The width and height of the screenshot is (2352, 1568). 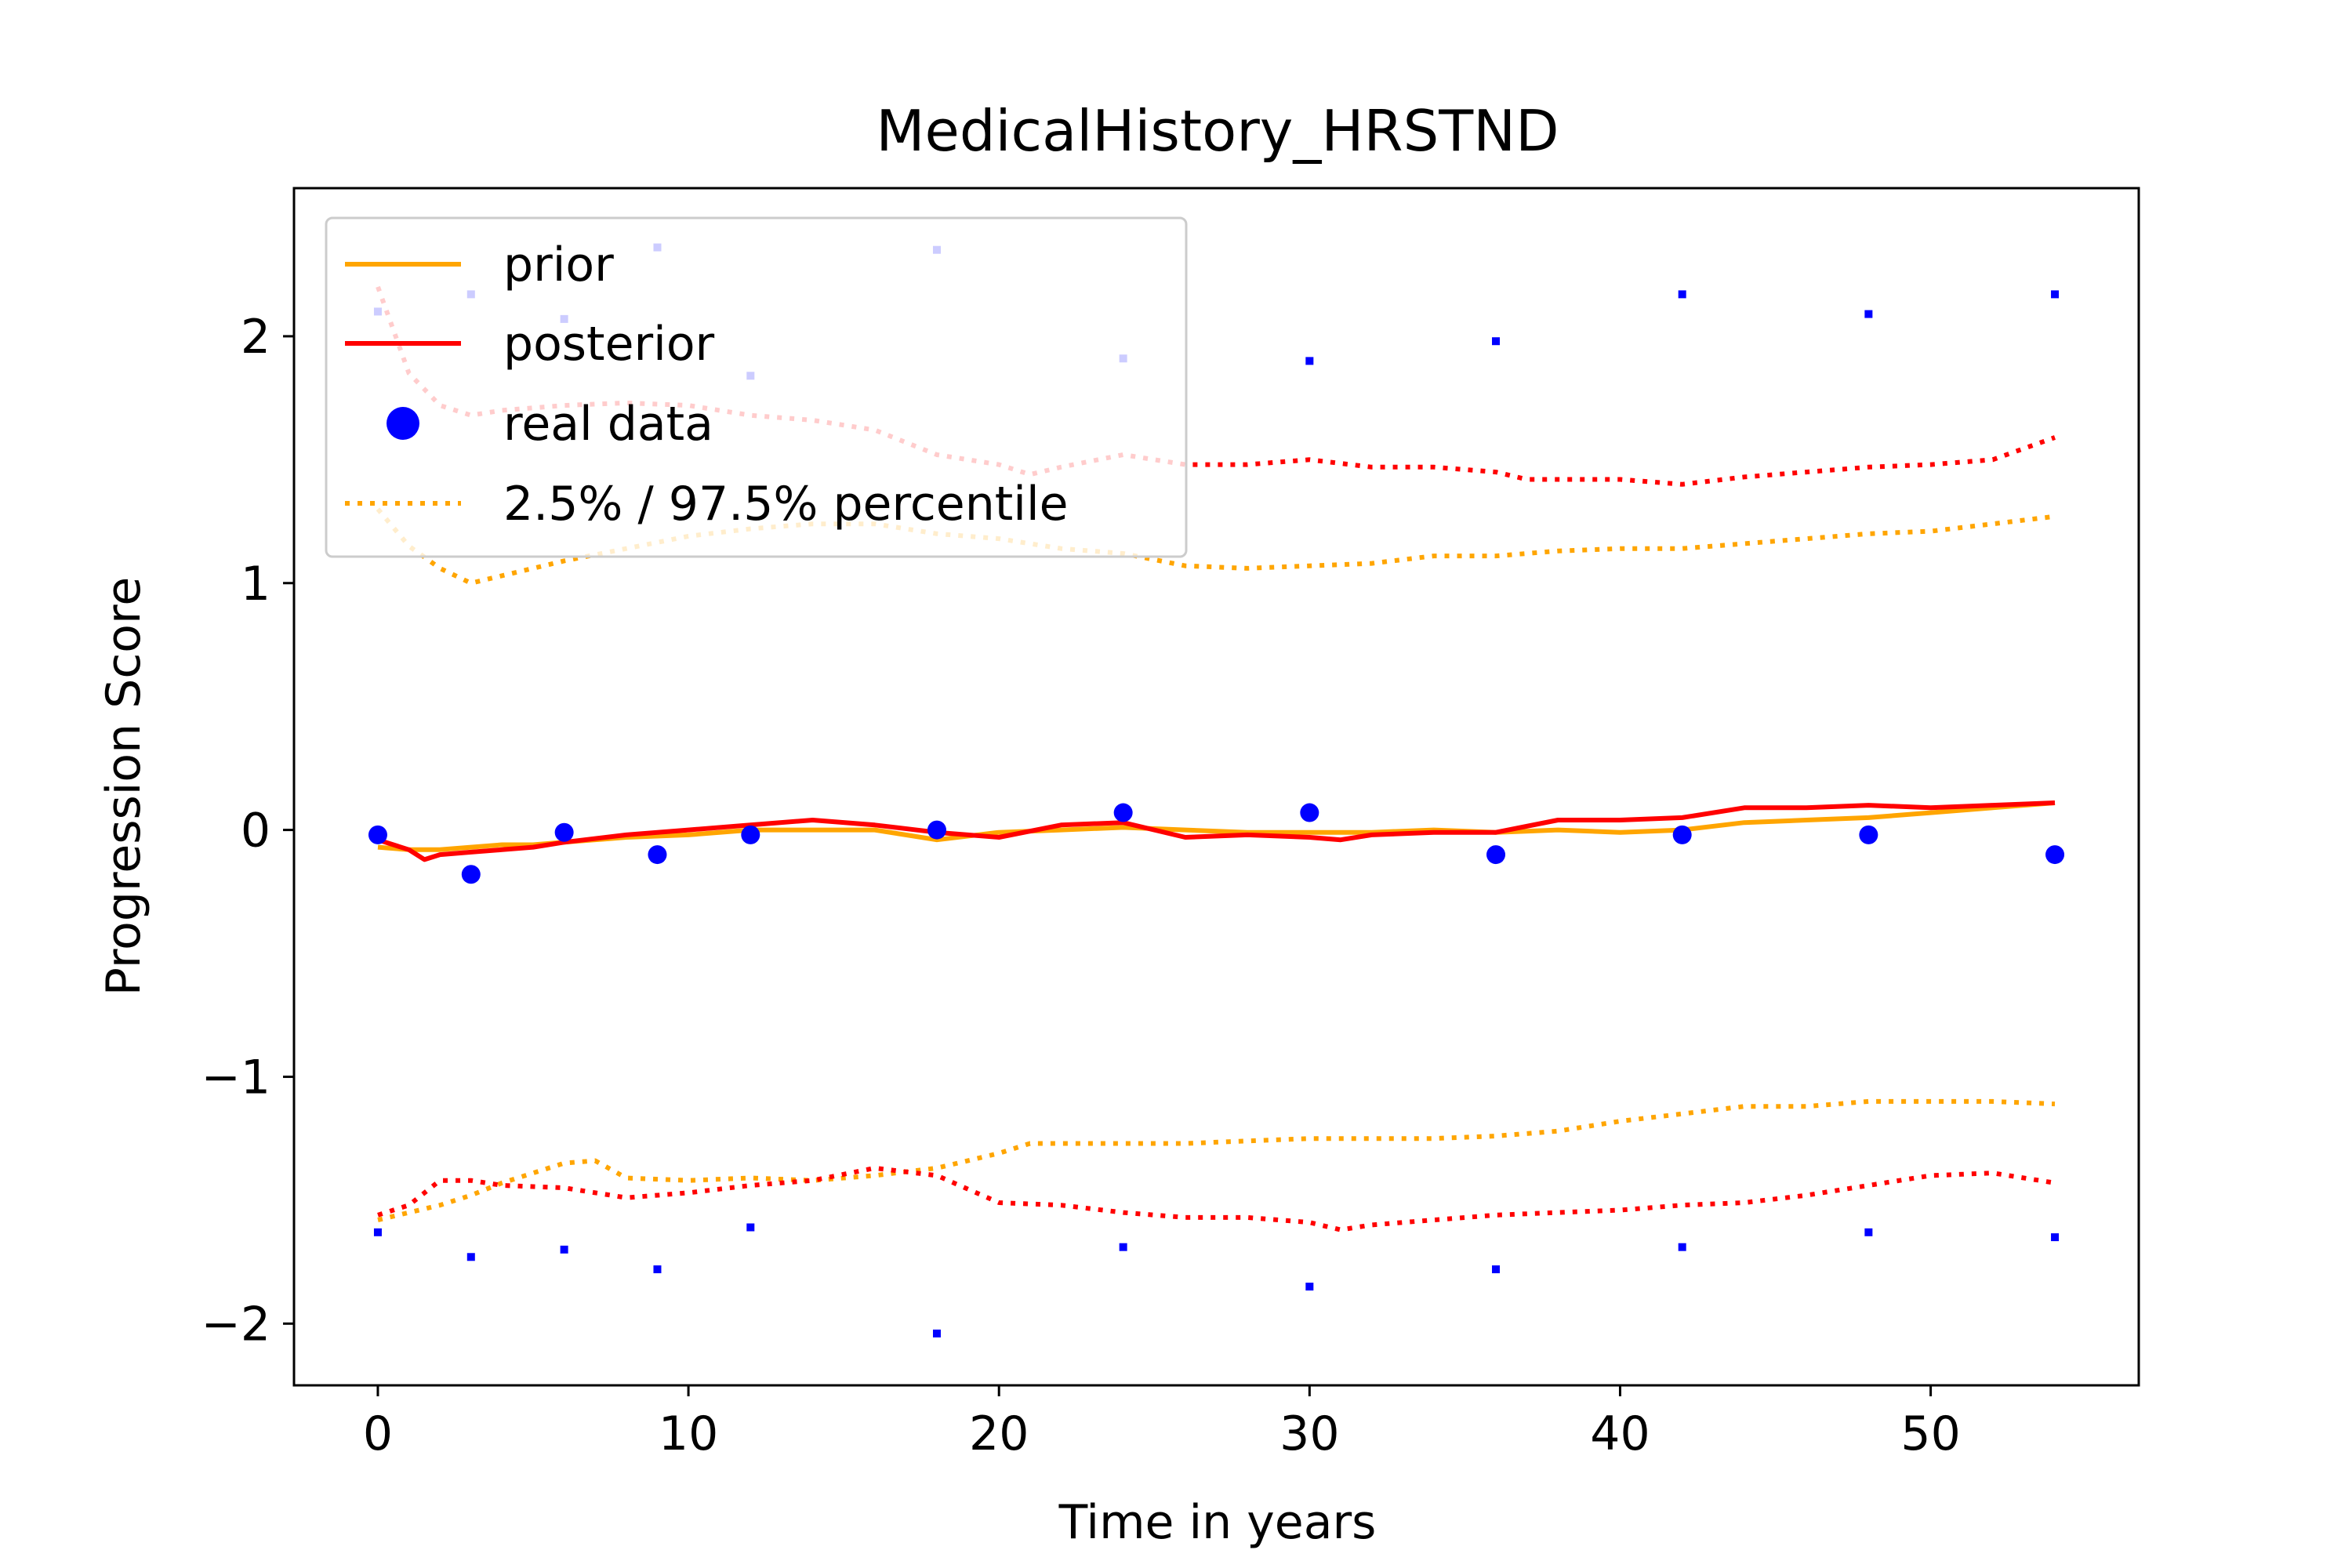 What do you see at coordinates (255, 337) in the screenshot?
I see `y-tick-label: 2` at bounding box center [255, 337].